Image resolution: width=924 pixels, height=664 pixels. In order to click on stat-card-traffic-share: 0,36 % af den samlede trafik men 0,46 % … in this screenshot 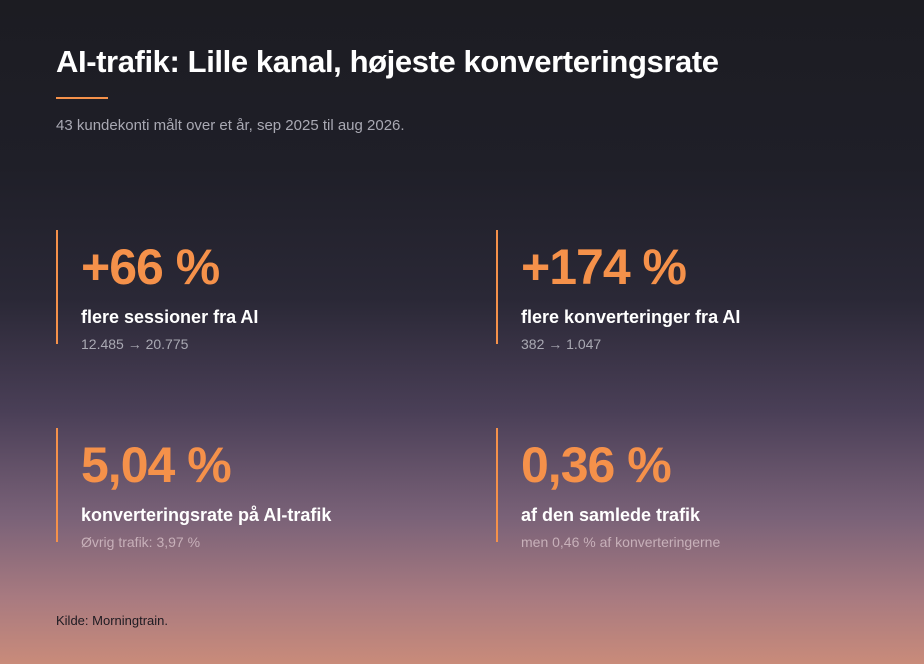, I will do `click(681, 489)`.